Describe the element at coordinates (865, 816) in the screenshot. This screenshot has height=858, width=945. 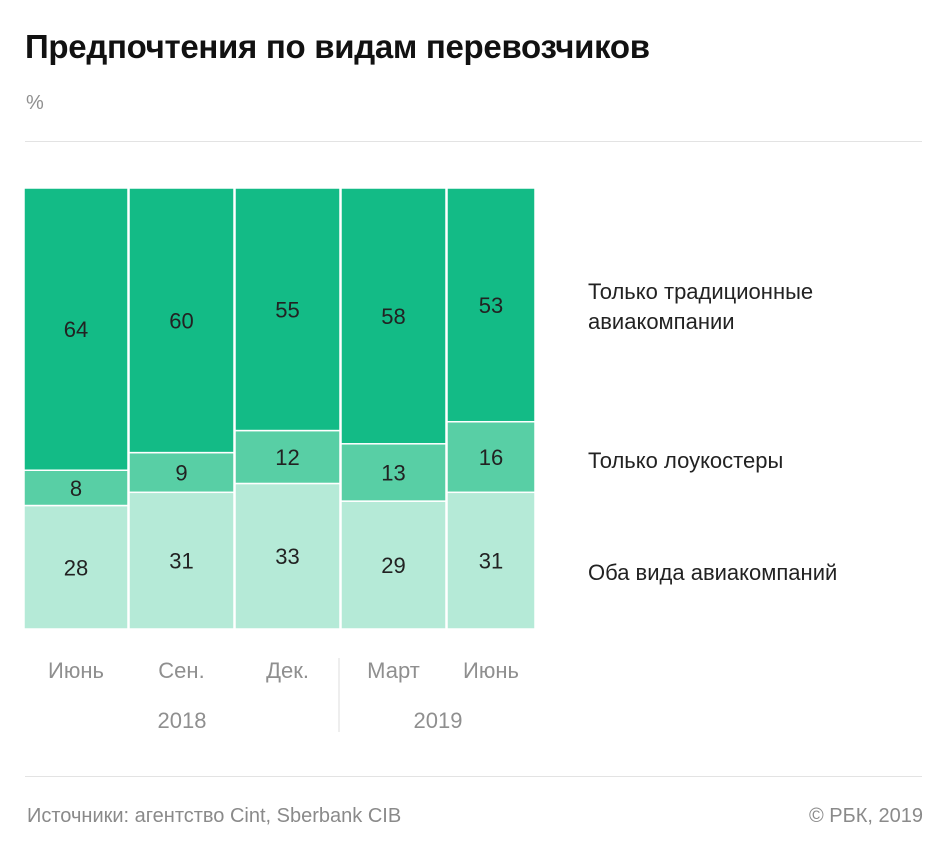
I see `copyright: © РБК, 2019` at that location.